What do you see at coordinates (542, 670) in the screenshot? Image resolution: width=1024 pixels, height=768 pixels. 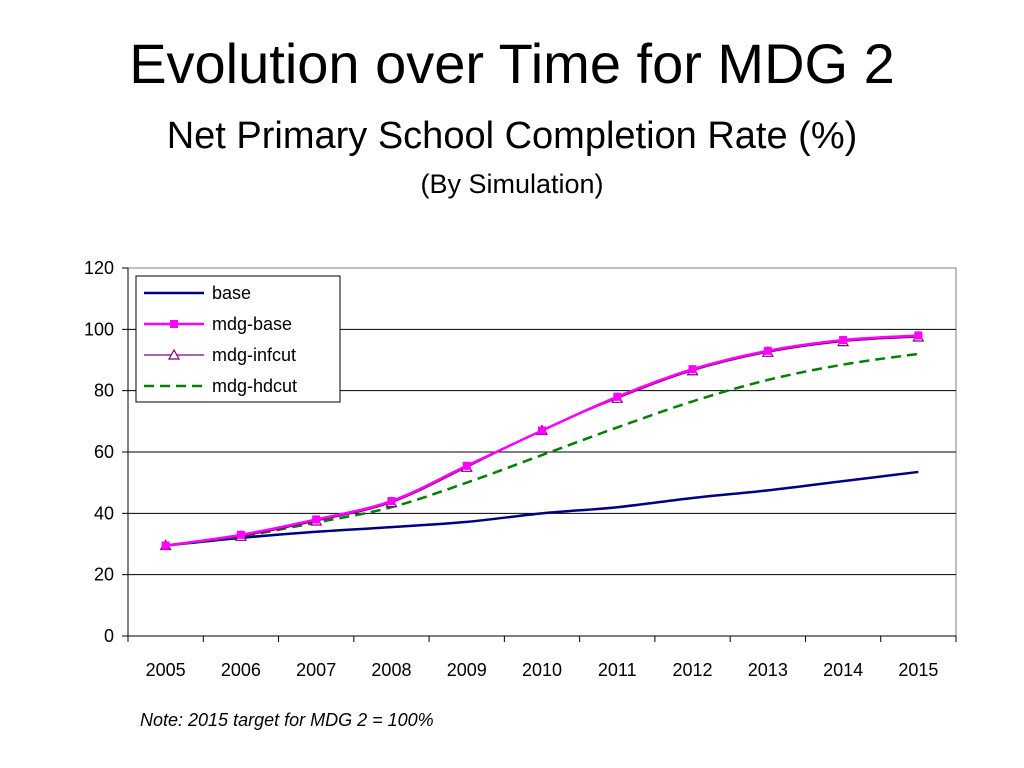 I see `x-tick-label: 2010` at bounding box center [542, 670].